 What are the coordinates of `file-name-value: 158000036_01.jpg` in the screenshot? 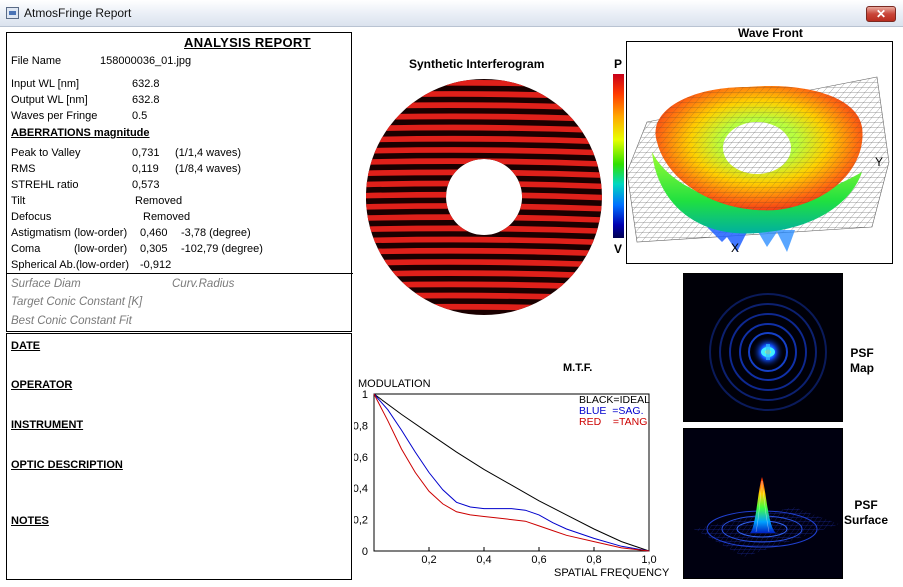 It's located at (146, 61).